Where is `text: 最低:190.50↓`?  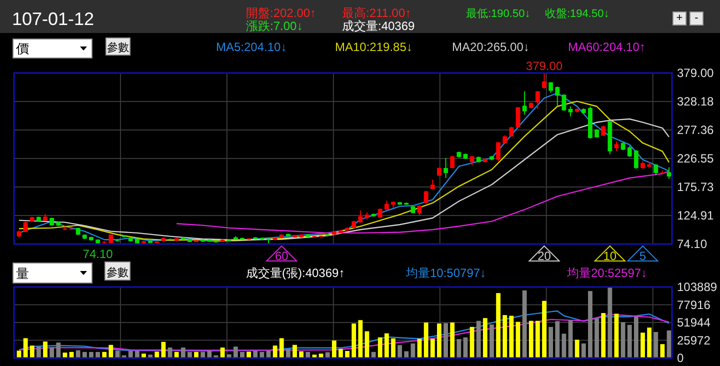 text: 最低:190.50↓ is located at coordinates (498, 14).